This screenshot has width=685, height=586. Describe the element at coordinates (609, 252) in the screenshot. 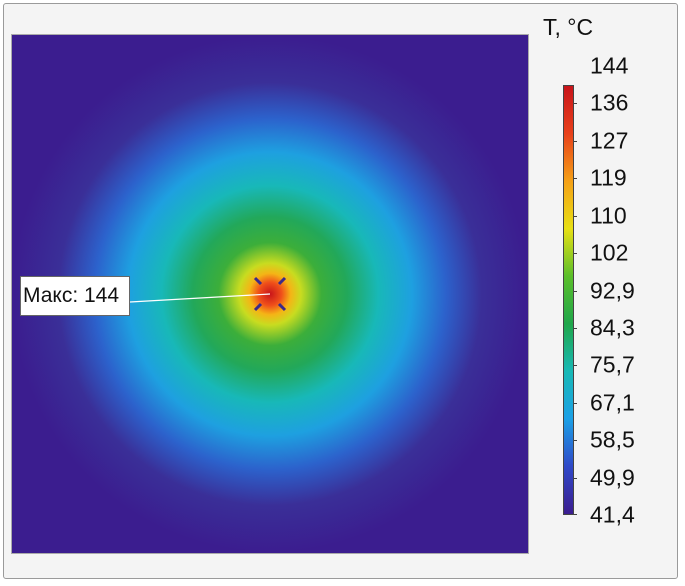

I see `colorbar-tick-label: 102` at that location.